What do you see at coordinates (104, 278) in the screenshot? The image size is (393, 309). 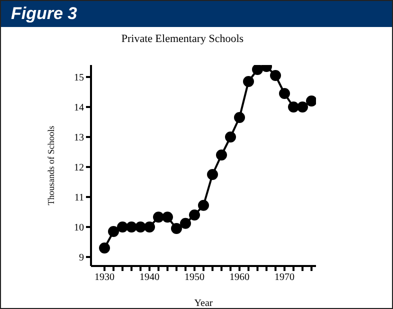 I see `x-tick-label: 1930` at bounding box center [104, 278].